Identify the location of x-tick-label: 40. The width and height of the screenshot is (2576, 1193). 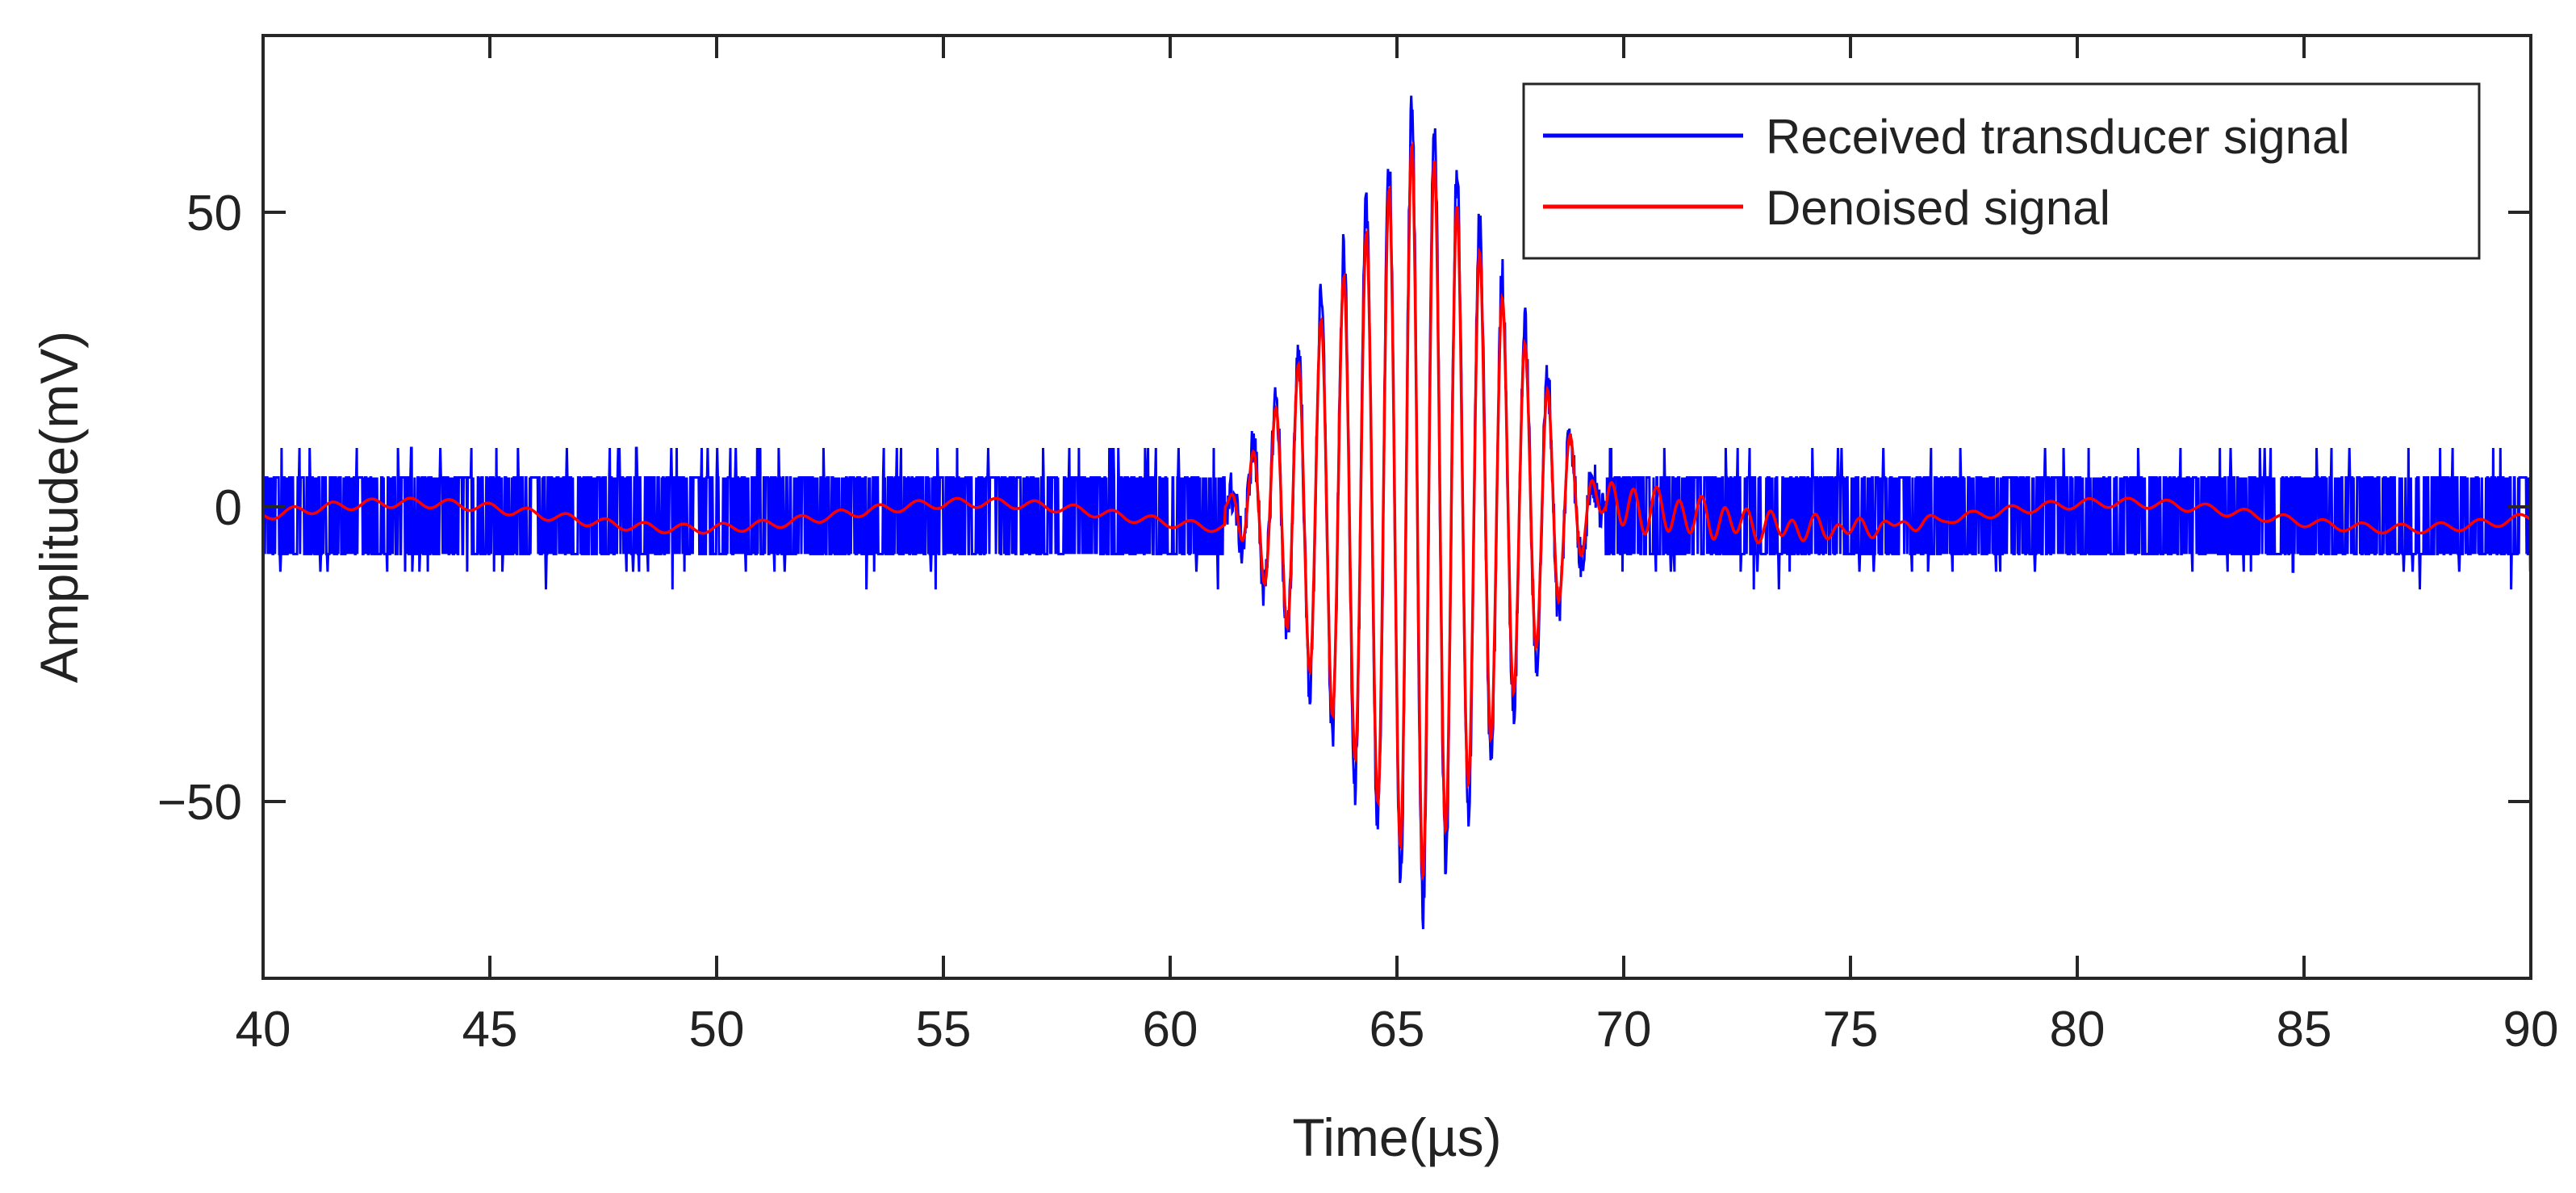
(263, 1029).